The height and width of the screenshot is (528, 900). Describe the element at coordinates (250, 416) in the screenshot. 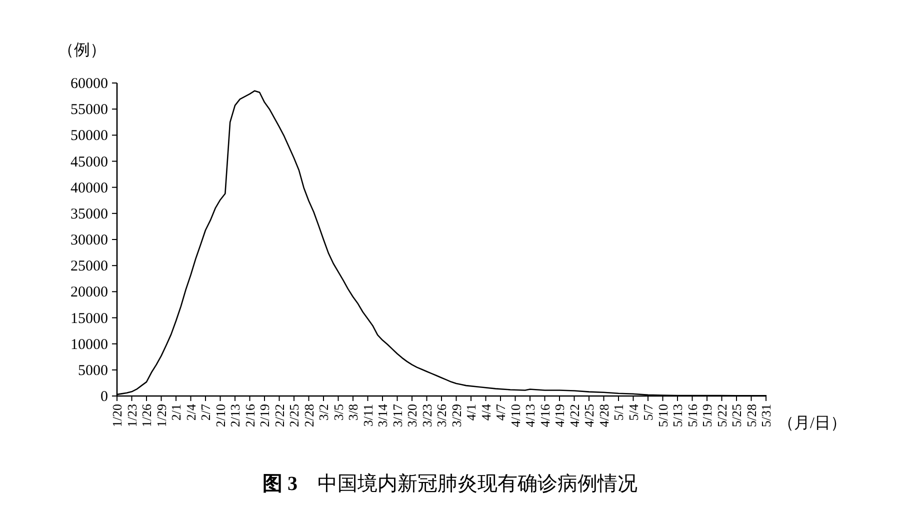

I see `x-tick-label: 2/16` at that location.